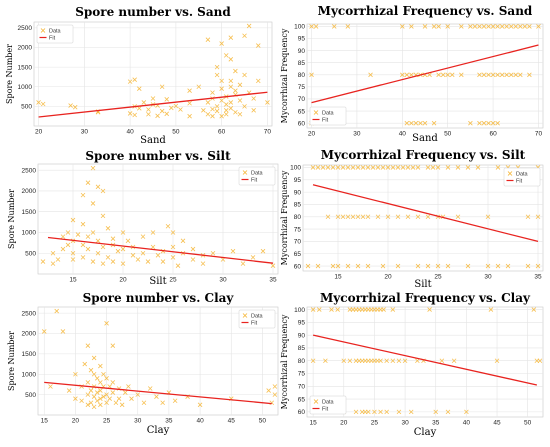 This screenshot has height=447, width=550. I want to click on x-tick-label: 70, so click(268, 132).